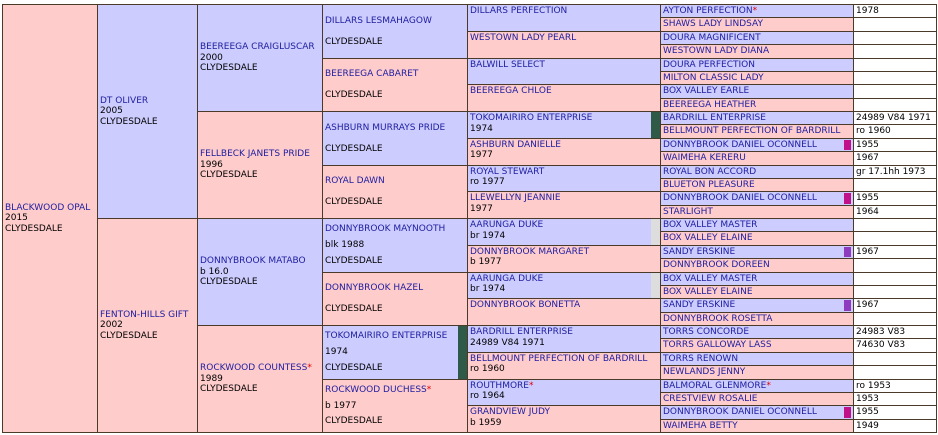  I want to click on horse-cell: BOX VALLEY ELAINE, so click(757, 292).